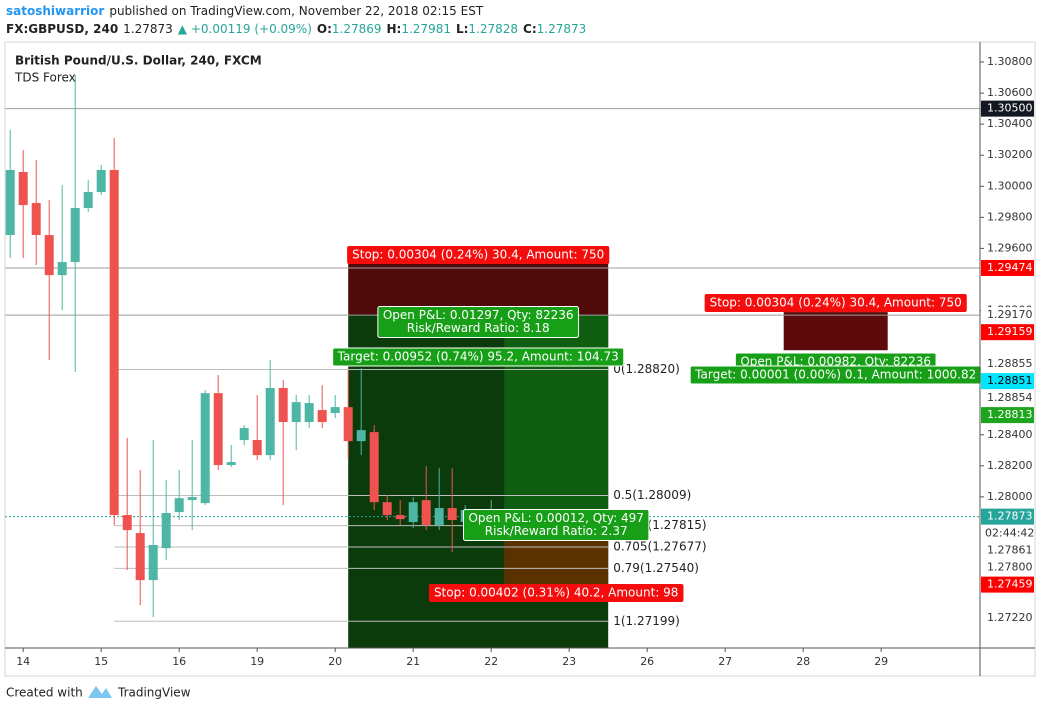 The image size is (1040, 711). What do you see at coordinates (154, 693) in the screenshot?
I see `footer-brand: TradingView` at bounding box center [154, 693].